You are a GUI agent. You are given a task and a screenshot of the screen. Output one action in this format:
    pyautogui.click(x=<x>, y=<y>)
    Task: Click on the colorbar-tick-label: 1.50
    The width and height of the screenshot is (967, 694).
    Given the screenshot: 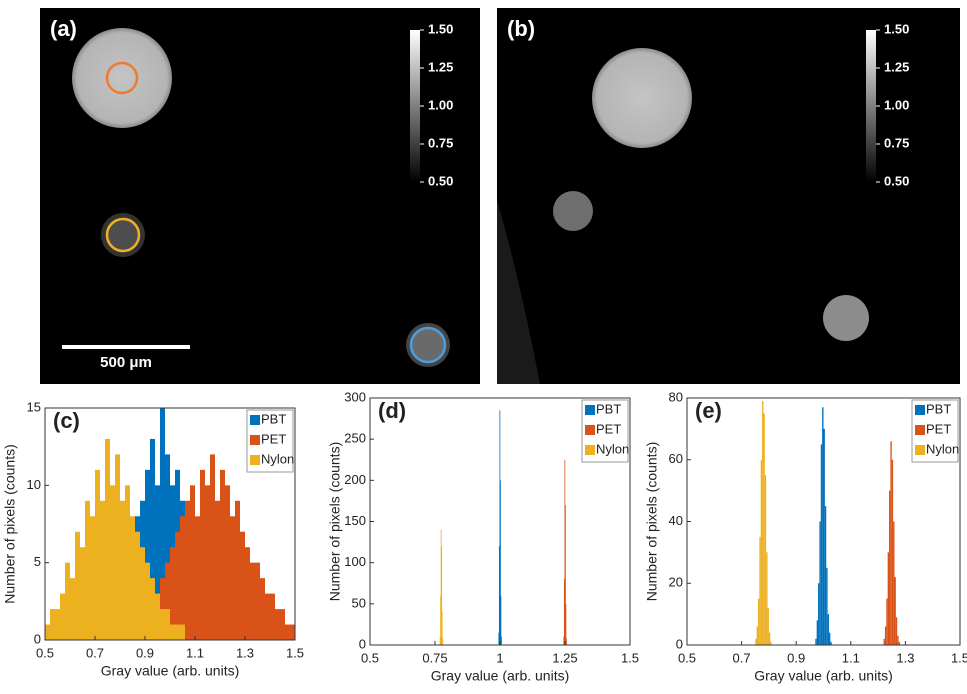 What is the action you would take?
    pyautogui.click(x=440, y=28)
    